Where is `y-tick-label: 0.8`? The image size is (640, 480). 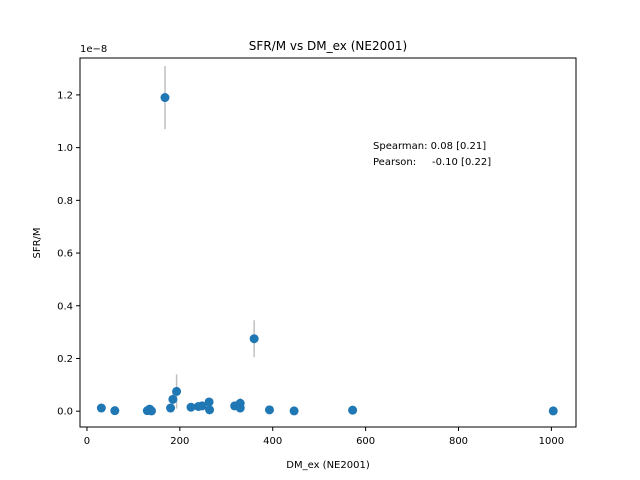 y-tick-label: 0.8 is located at coordinates (65, 201).